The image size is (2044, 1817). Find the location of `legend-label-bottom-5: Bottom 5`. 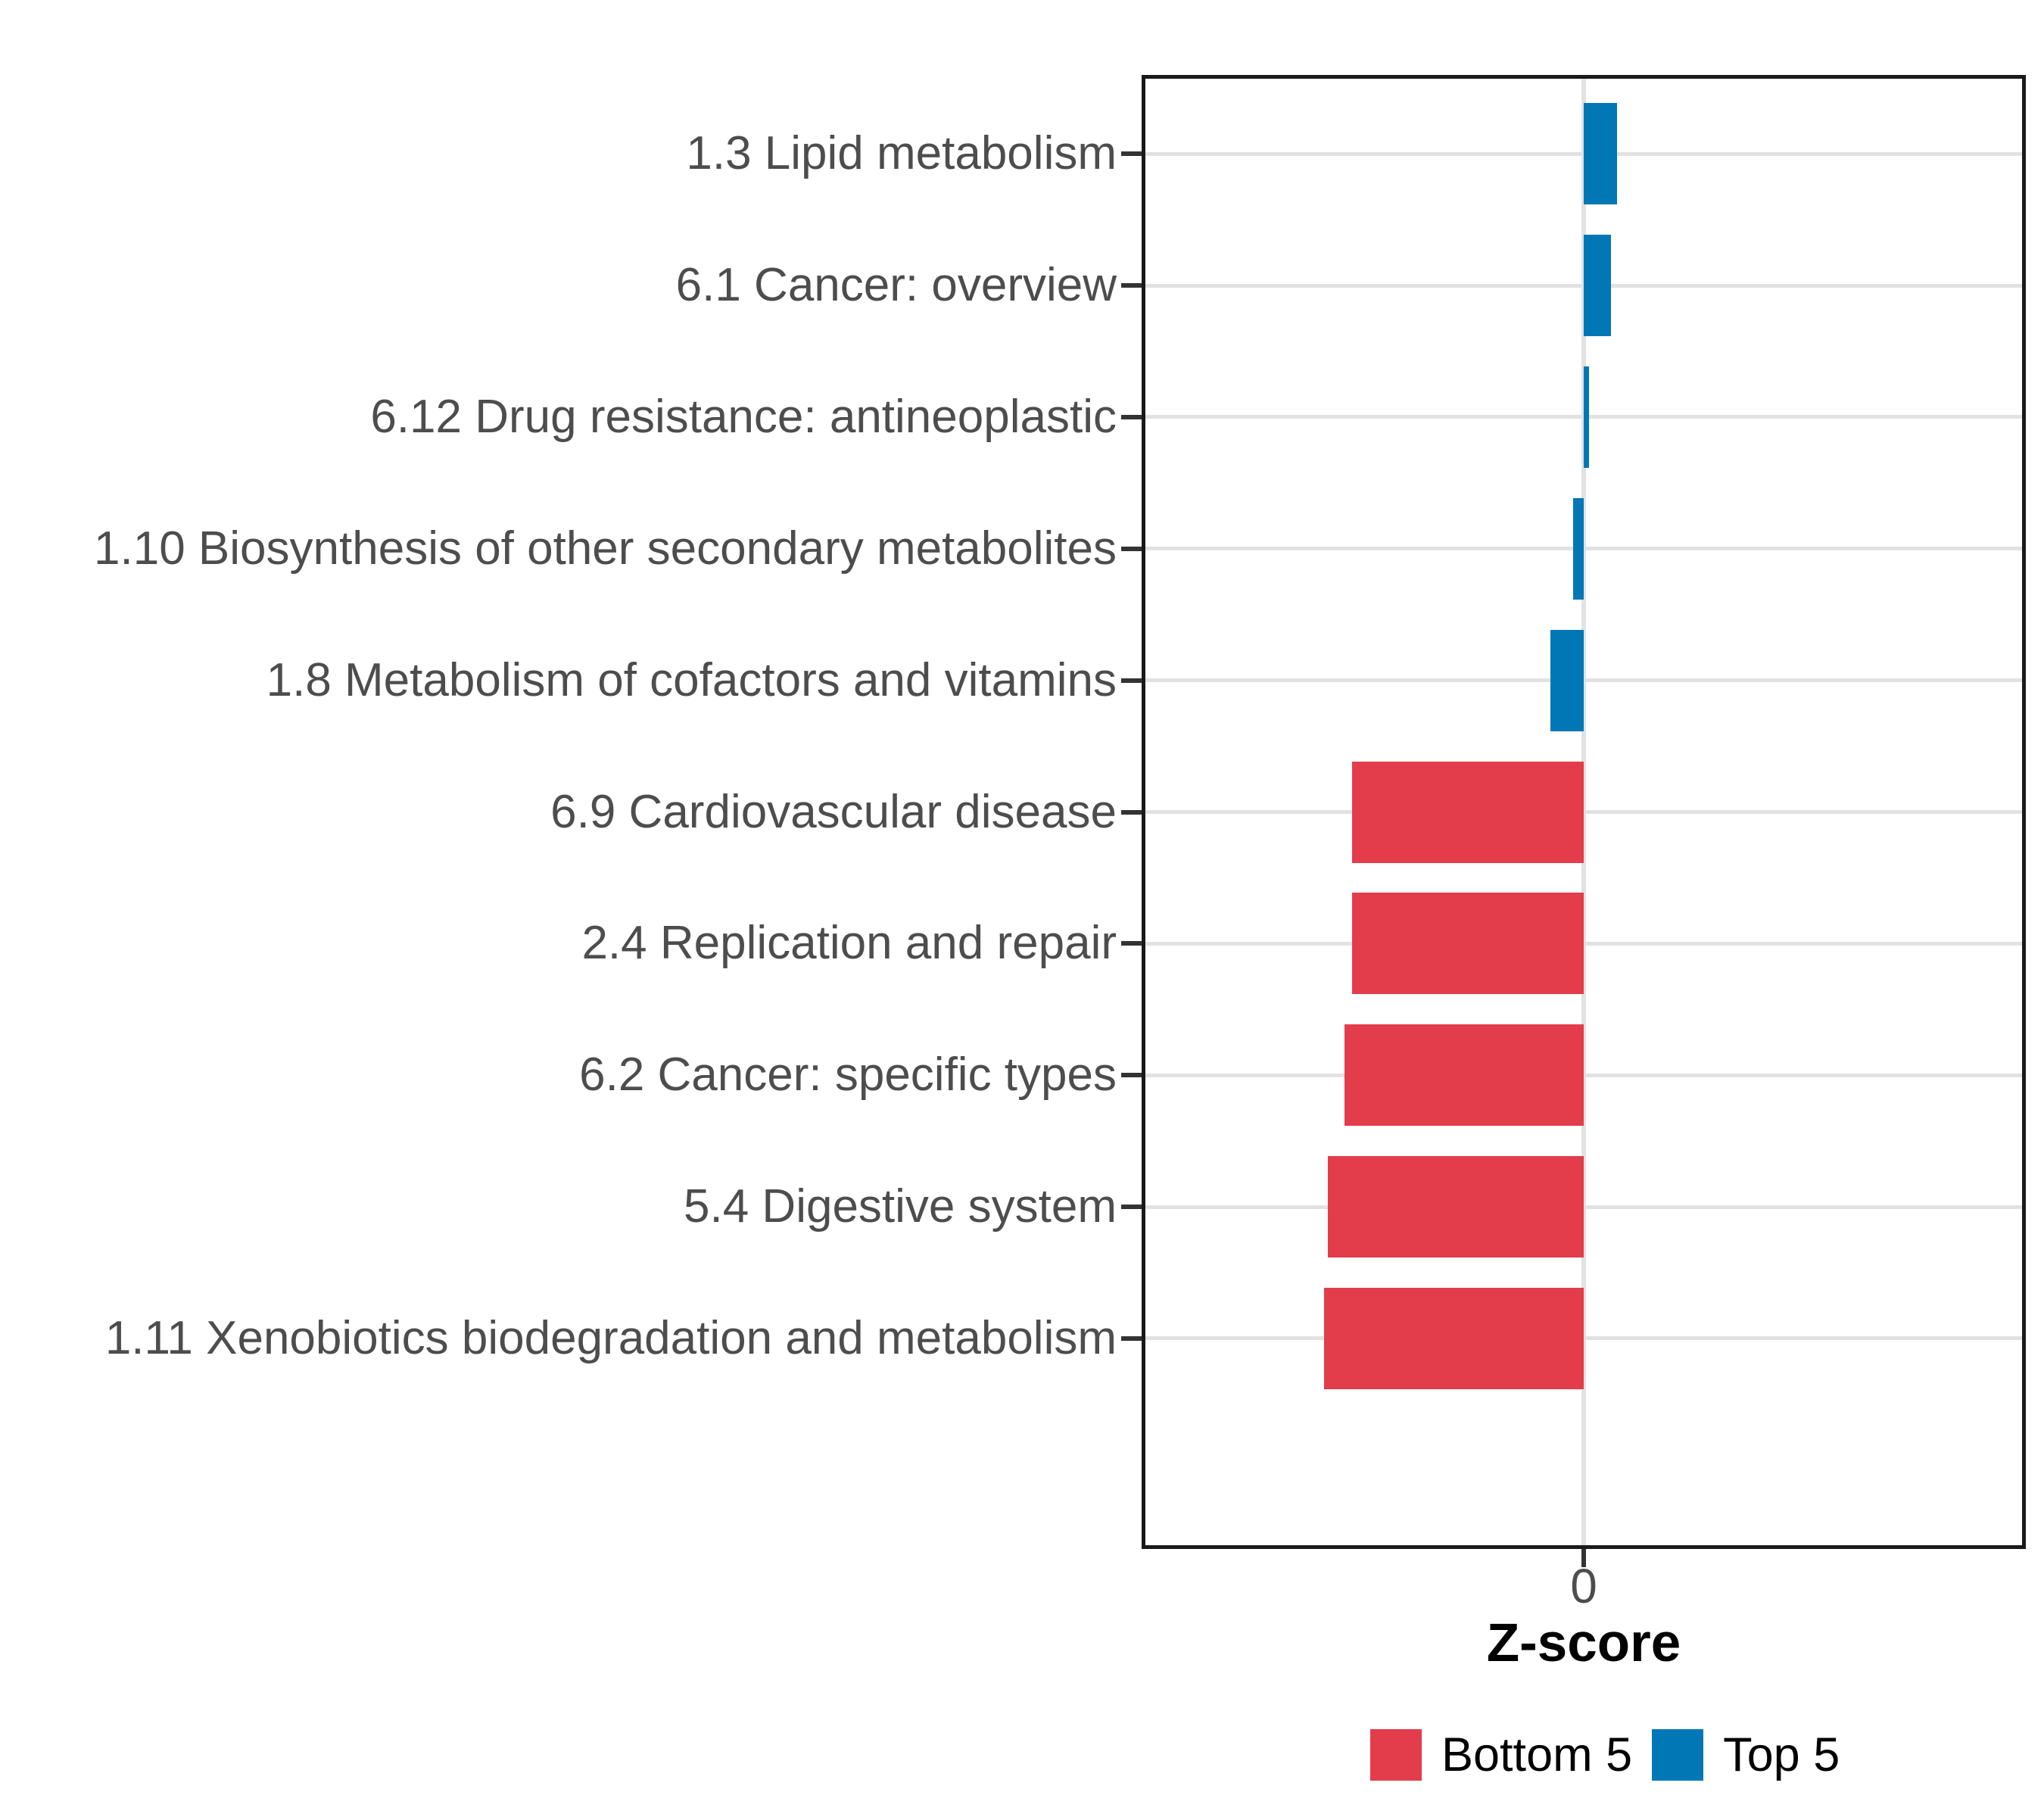

legend-label-bottom-5: Bottom 5 is located at coordinates (1537, 1754).